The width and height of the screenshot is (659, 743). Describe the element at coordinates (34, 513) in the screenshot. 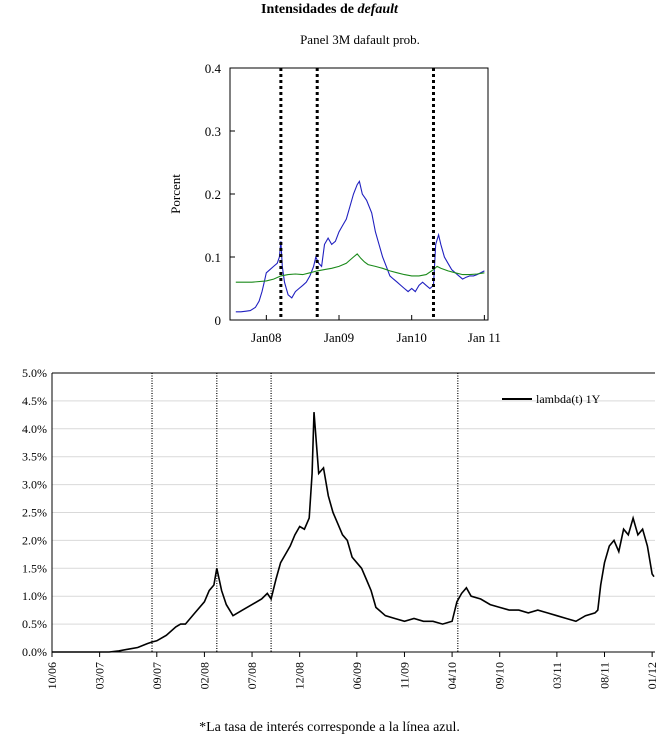

I see `bottom-y-tick-label: 2.5%` at that location.